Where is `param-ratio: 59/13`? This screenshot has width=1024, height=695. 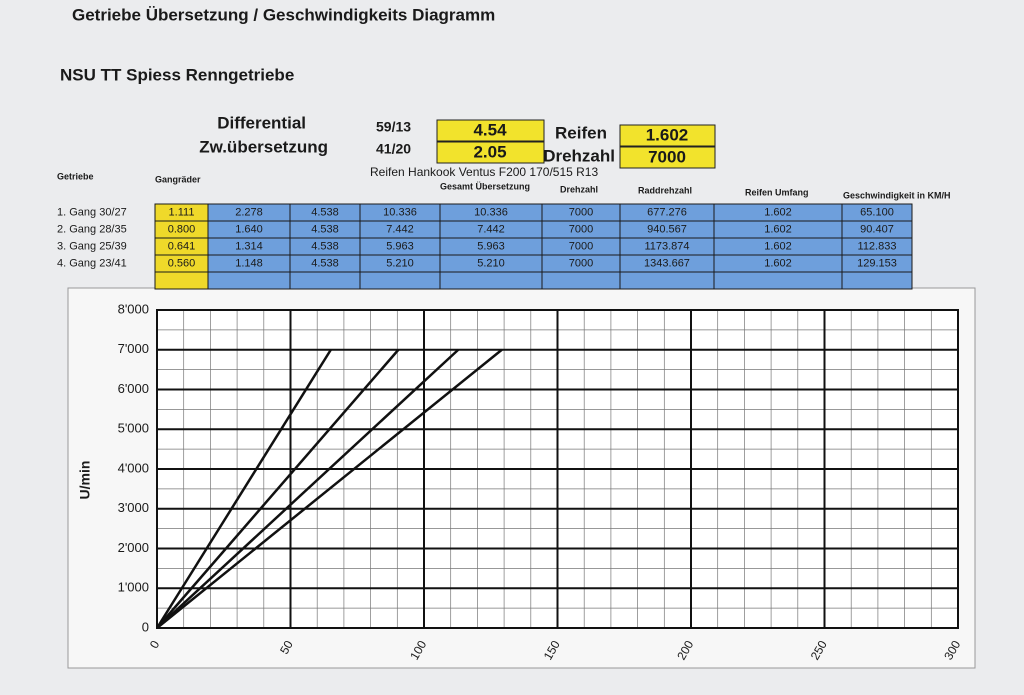
param-ratio: 59/13 is located at coordinates (393, 127).